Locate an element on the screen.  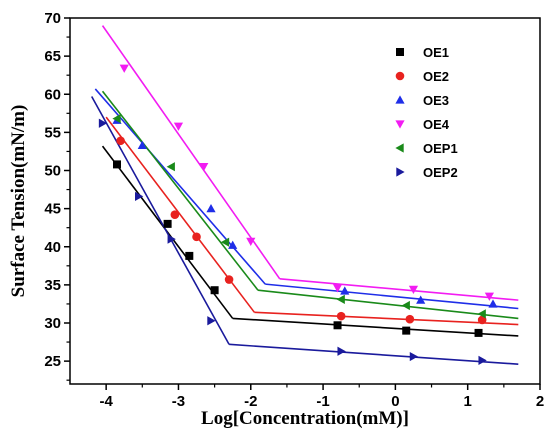
y-tick-label: 70 is located at coordinates (52, 18).